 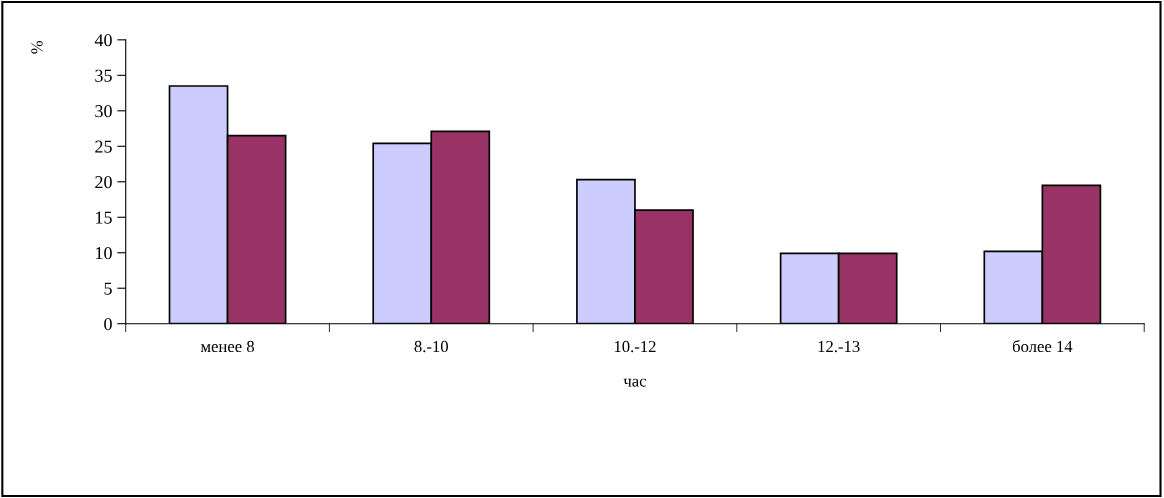 What do you see at coordinates (839, 346) in the screenshot?
I see `x-tick-label: 12.-13` at bounding box center [839, 346].